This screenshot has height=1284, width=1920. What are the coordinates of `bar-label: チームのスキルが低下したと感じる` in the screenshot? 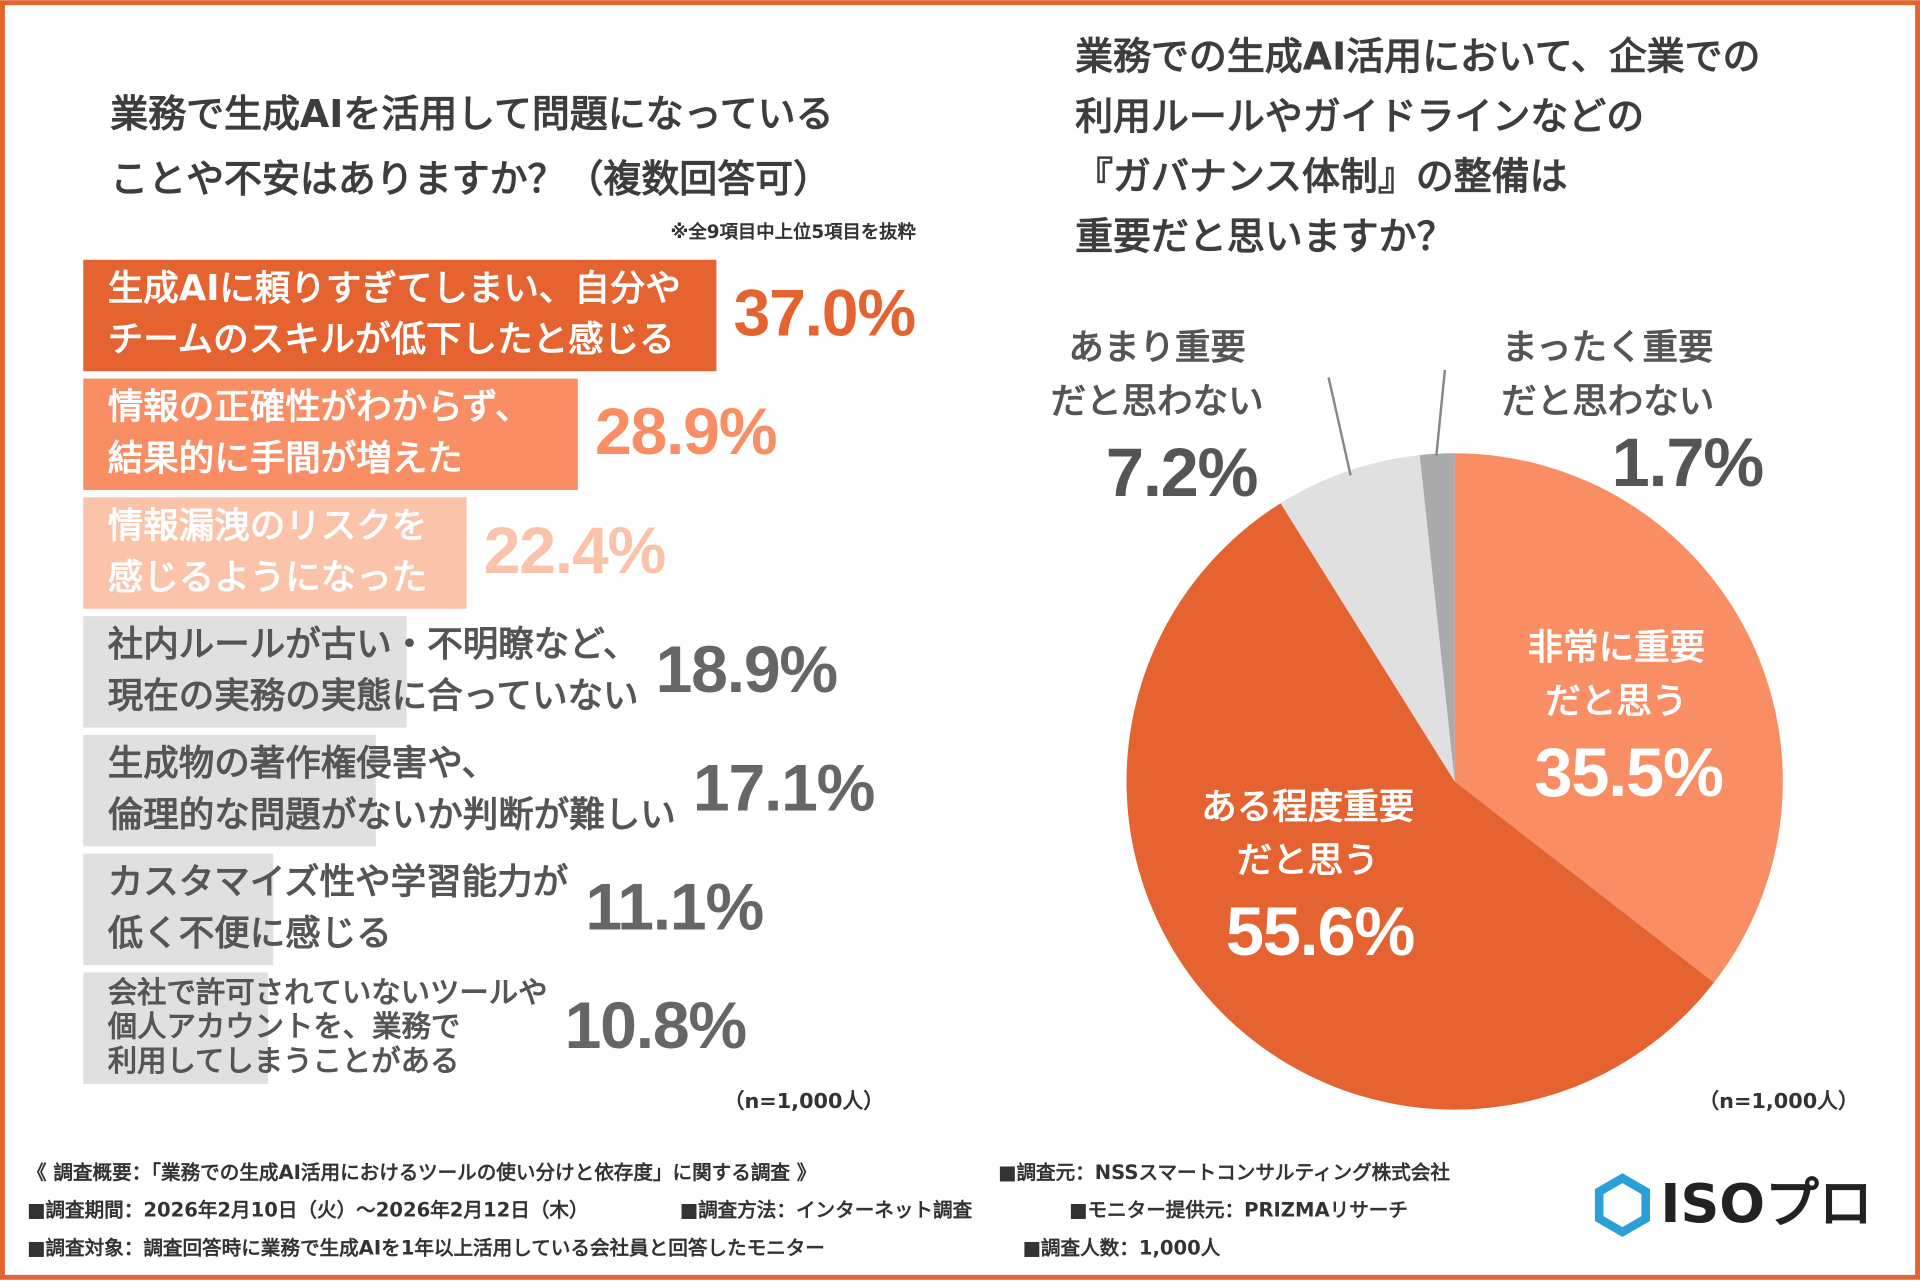 It's located at (391, 339).